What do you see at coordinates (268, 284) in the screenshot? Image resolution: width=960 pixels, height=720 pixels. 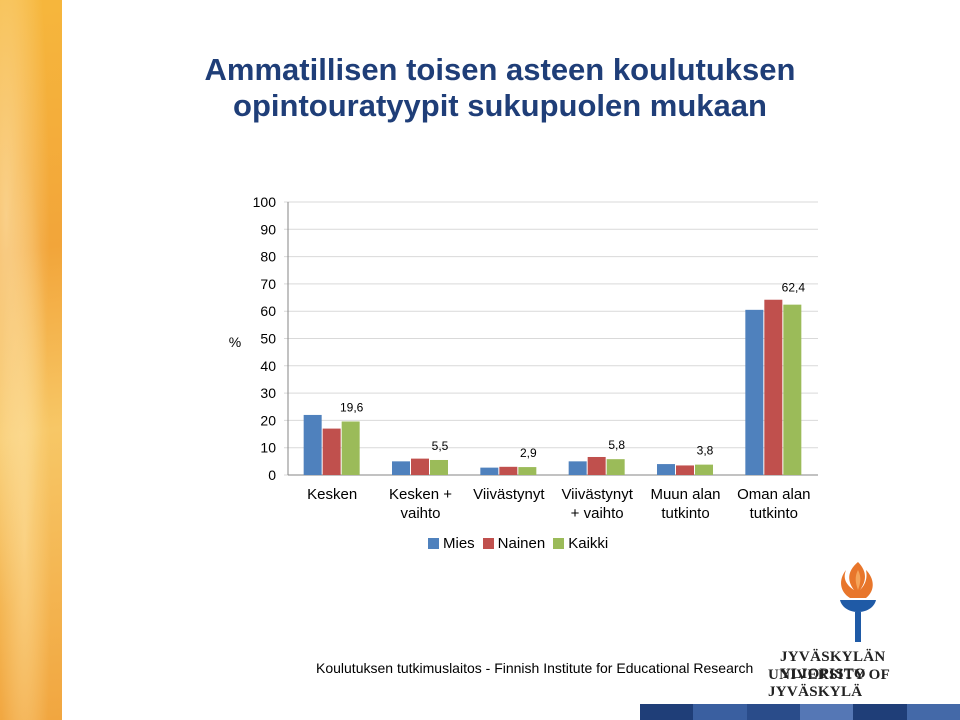 I see `y-tick-label: 70` at bounding box center [268, 284].